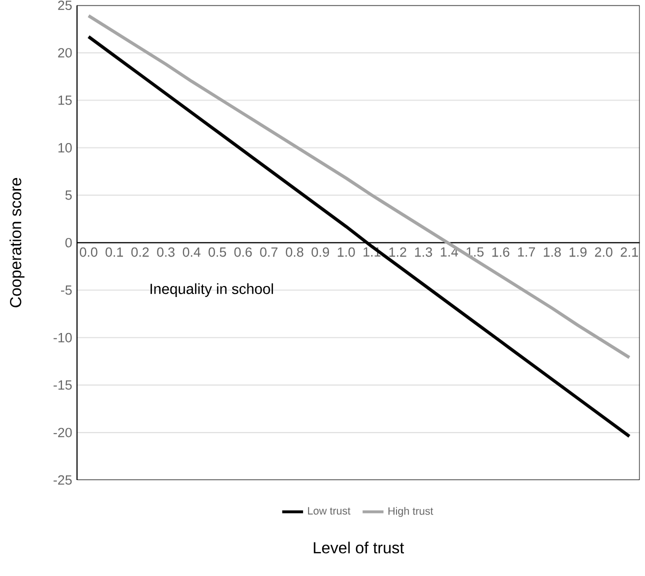  Describe the element at coordinates (397, 252) in the screenshot. I see `x-tick-label: 1.2` at that location.